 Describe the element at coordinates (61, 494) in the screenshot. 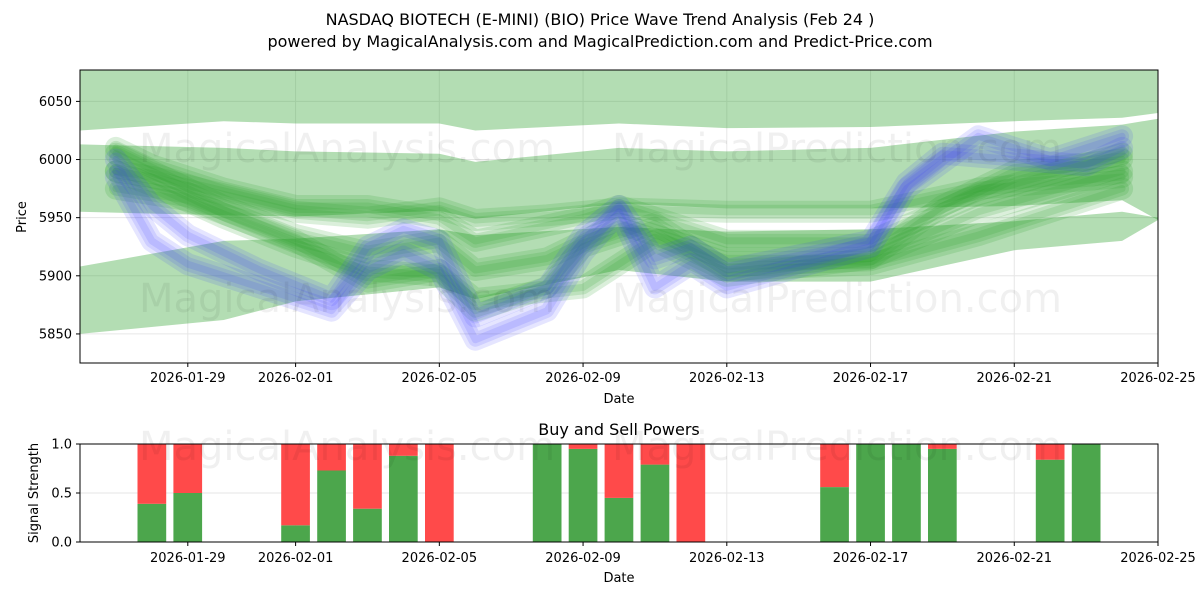

I see `signal-y-tick-label: 0.5` at that location.